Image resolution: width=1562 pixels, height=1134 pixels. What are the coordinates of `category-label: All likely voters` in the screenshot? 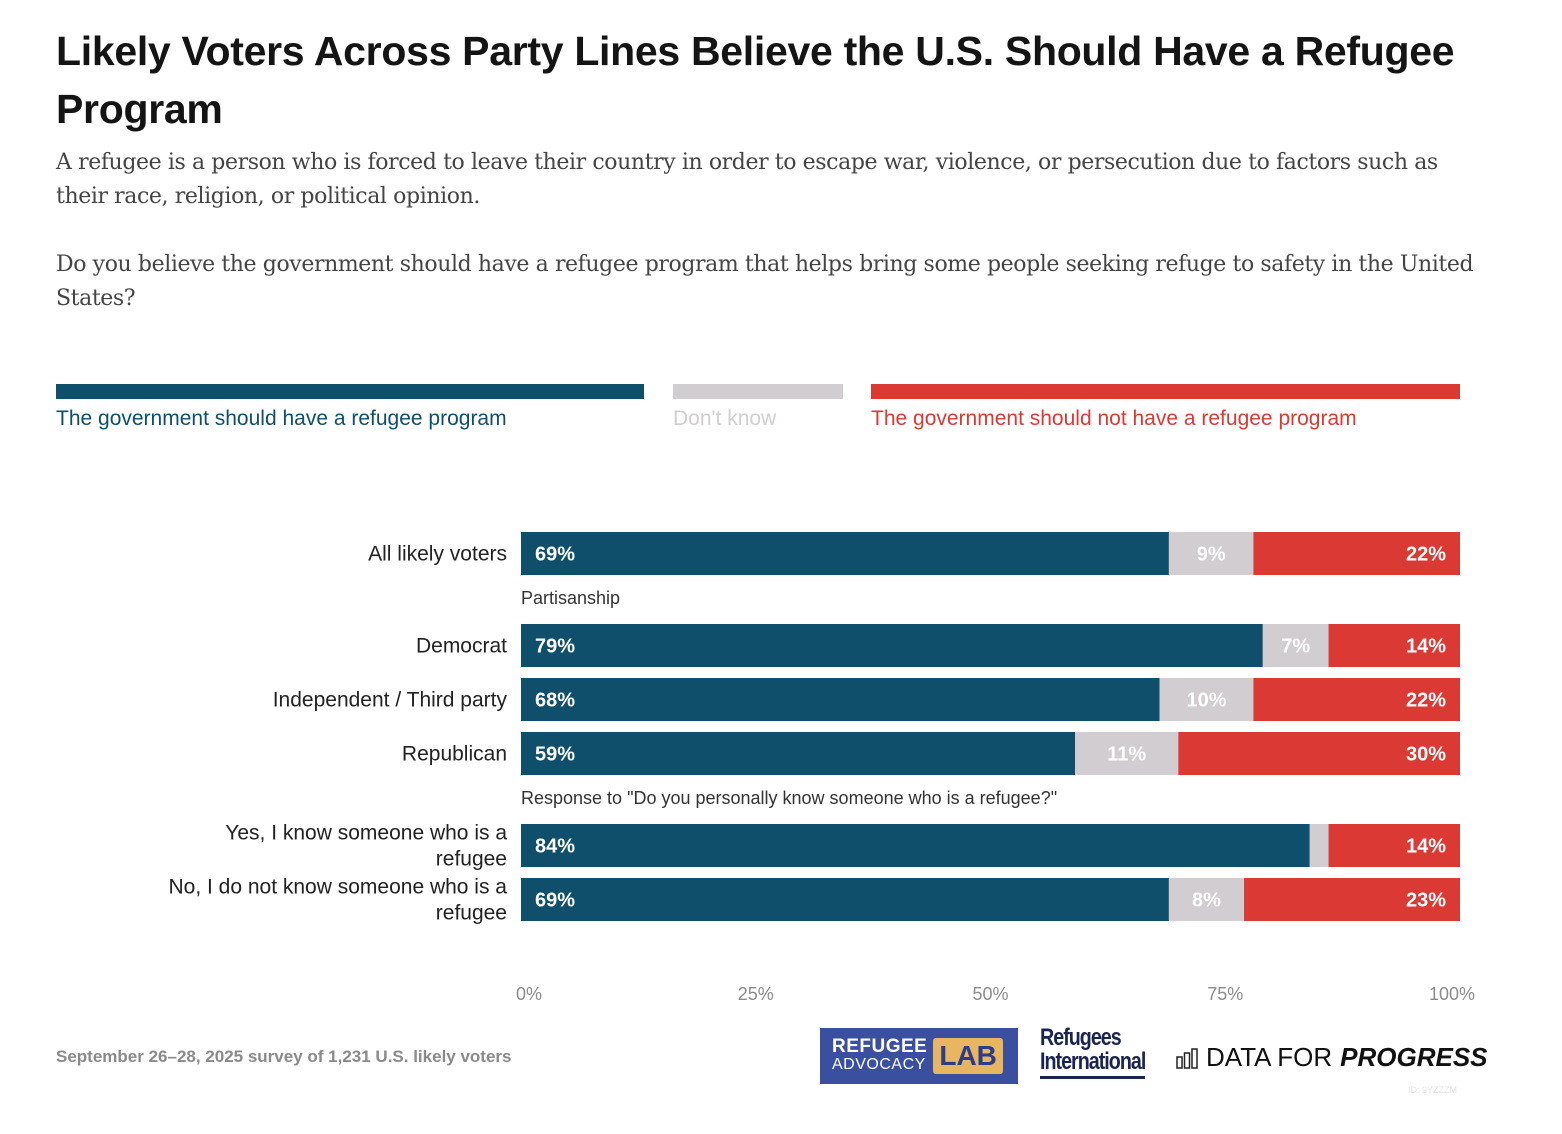 It's located at (437, 554).